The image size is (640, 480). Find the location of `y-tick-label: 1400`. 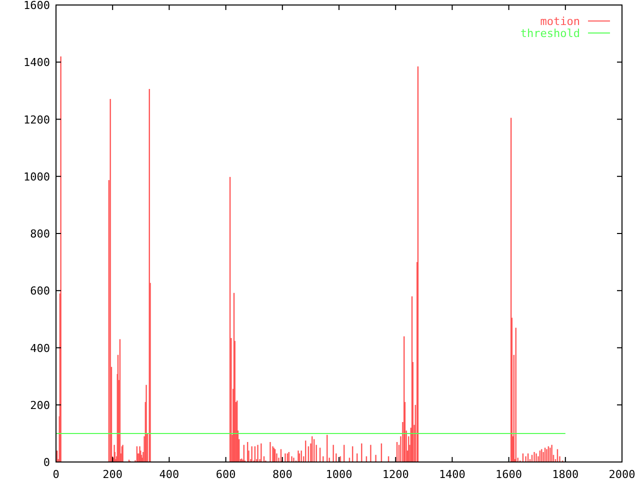

y-tick-label: 1400 is located at coordinates (37, 63).